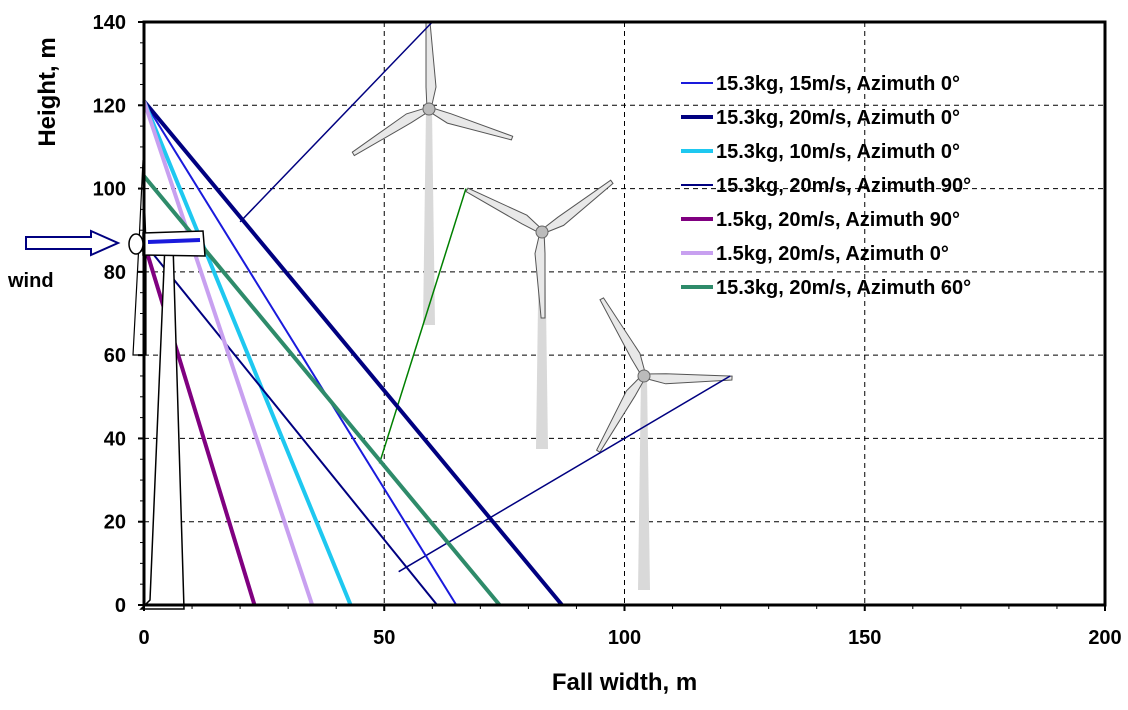 The image size is (1128, 710). I want to click on legend-label: 15.3kg, 20m/s, Azimuth 60°, so click(843, 288).